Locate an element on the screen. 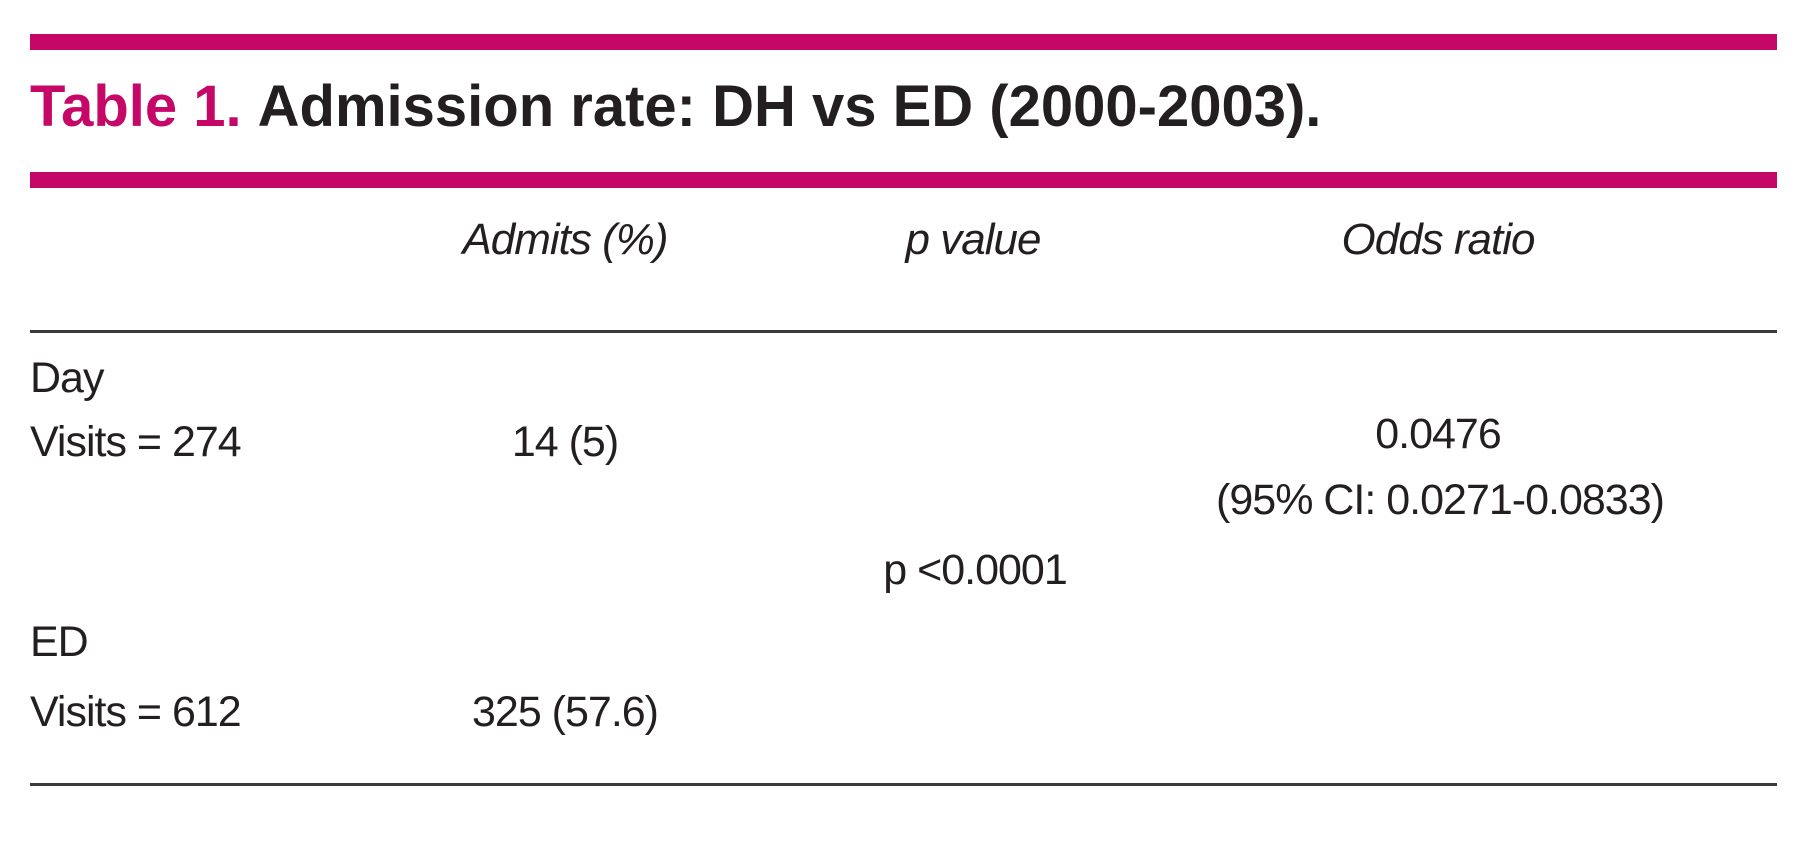 Image resolution: width=1800 pixels, height=844 pixels. table-title-text: Admission rate: DH vs ED (2000-2003). is located at coordinates (789, 106).